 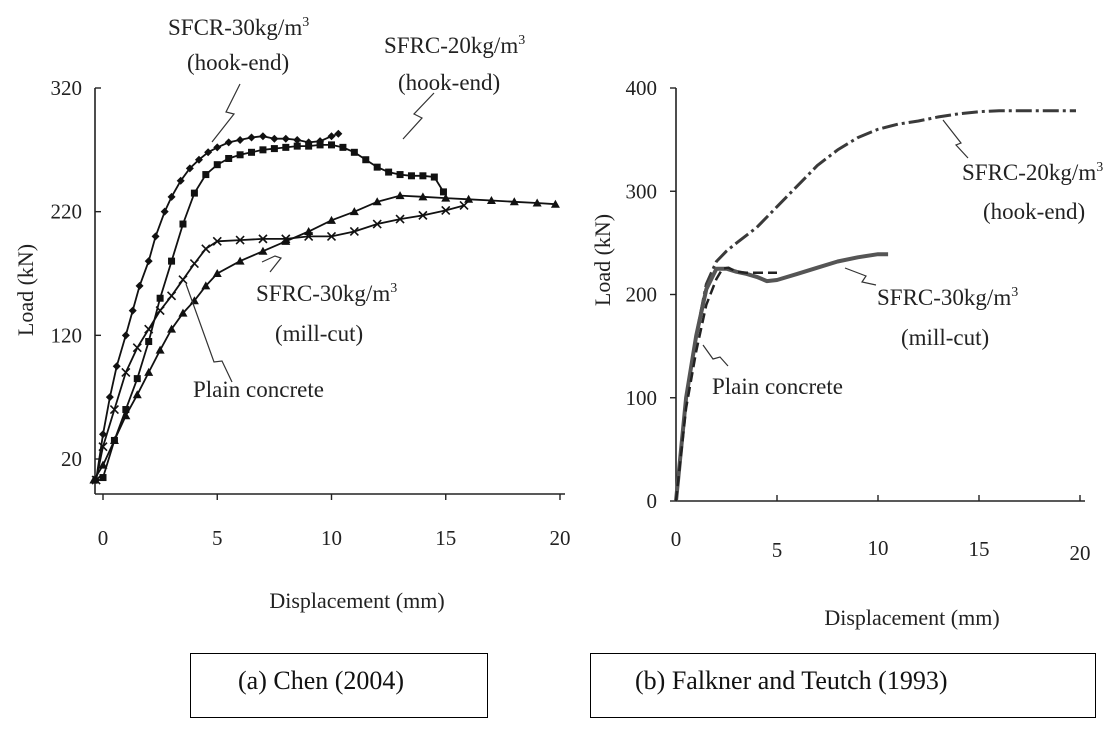 I want to click on b-y-tick-label: 400, so click(x=642, y=88).